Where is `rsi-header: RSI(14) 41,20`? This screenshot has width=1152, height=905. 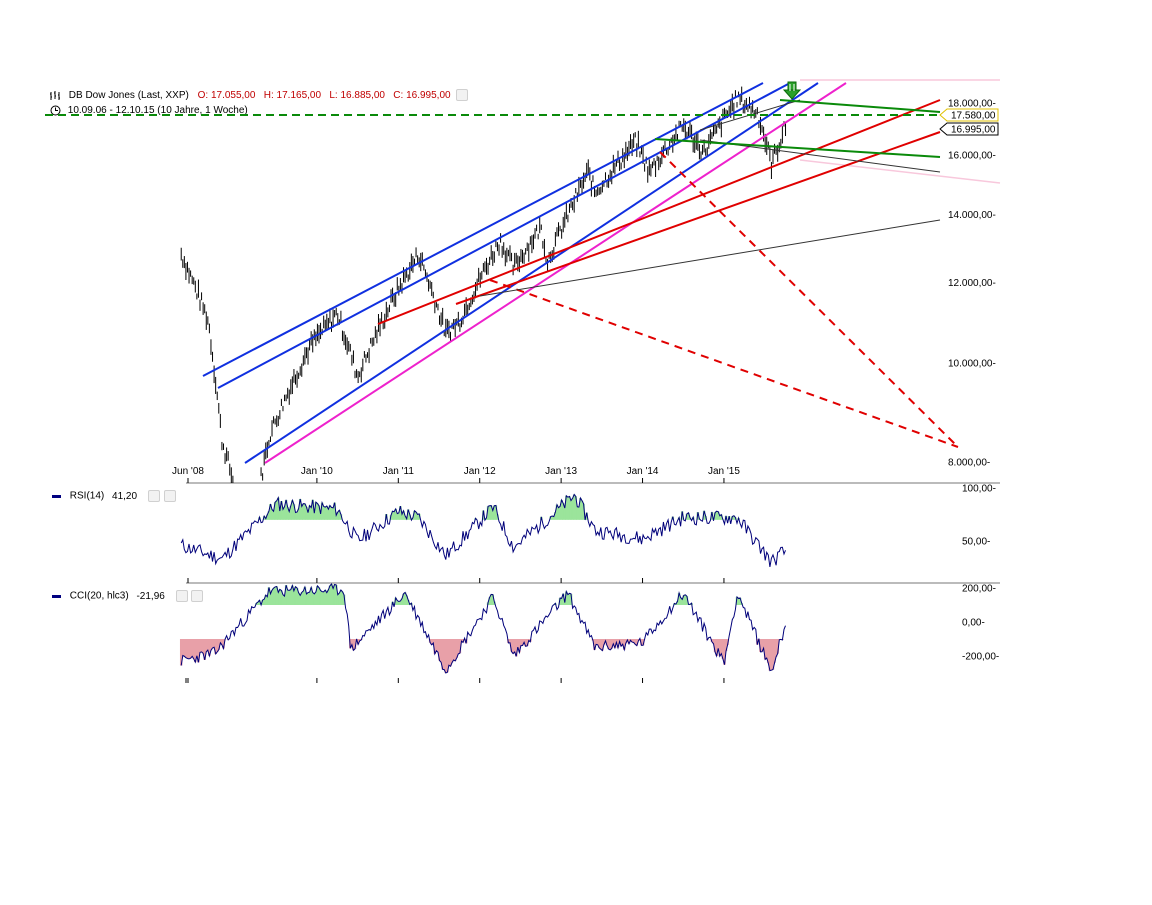
rsi-header: RSI(14) 41,20 is located at coordinates (114, 496).